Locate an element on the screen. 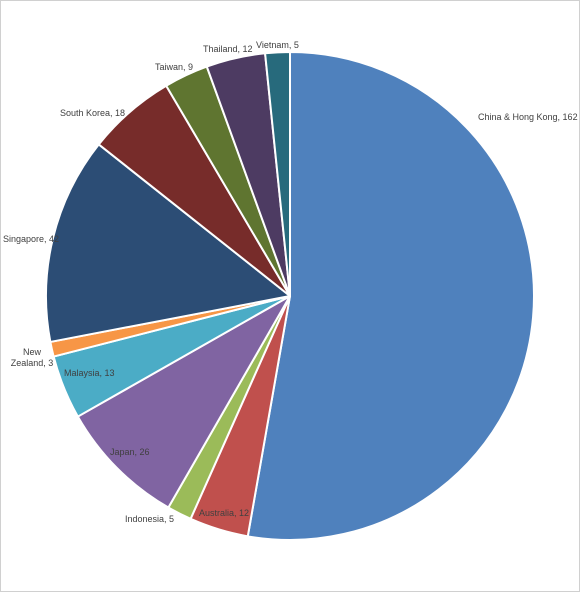 Image resolution: width=580 pixels, height=592 pixels. slice-label-vietnam: Vietnam, 5 is located at coordinates (277, 45).